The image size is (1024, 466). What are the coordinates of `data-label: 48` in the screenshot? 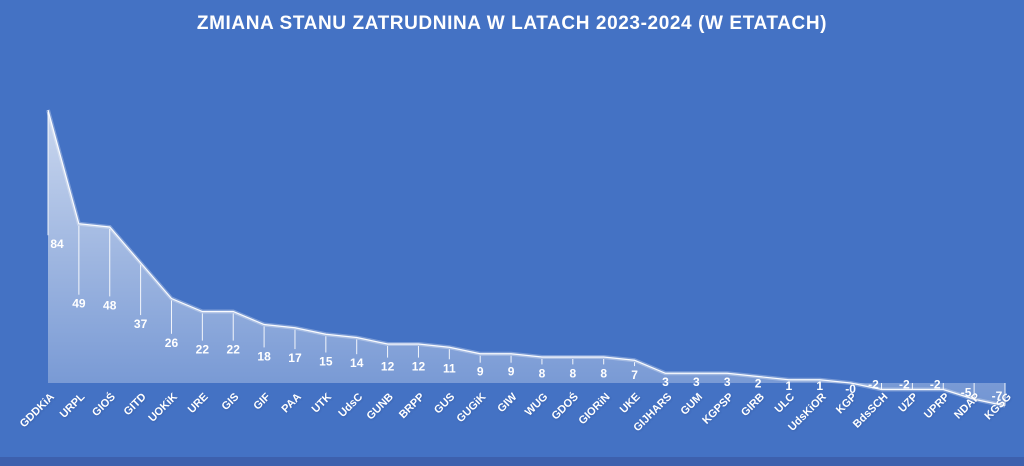 It's located at (110, 305).